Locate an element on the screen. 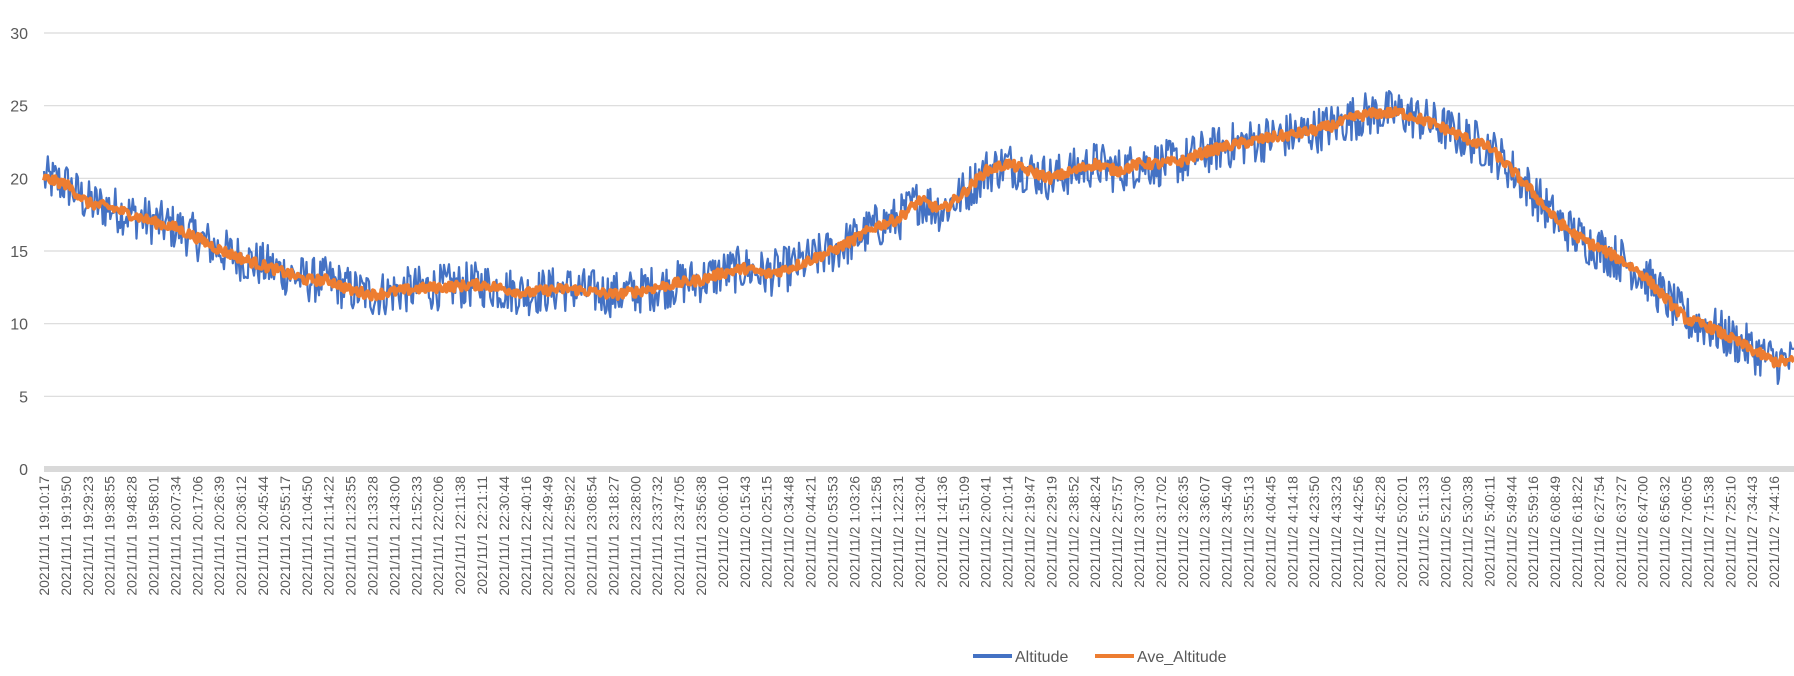 The image size is (1794, 676). legend-label: Ave_Altitude is located at coordinates (1182, 657).